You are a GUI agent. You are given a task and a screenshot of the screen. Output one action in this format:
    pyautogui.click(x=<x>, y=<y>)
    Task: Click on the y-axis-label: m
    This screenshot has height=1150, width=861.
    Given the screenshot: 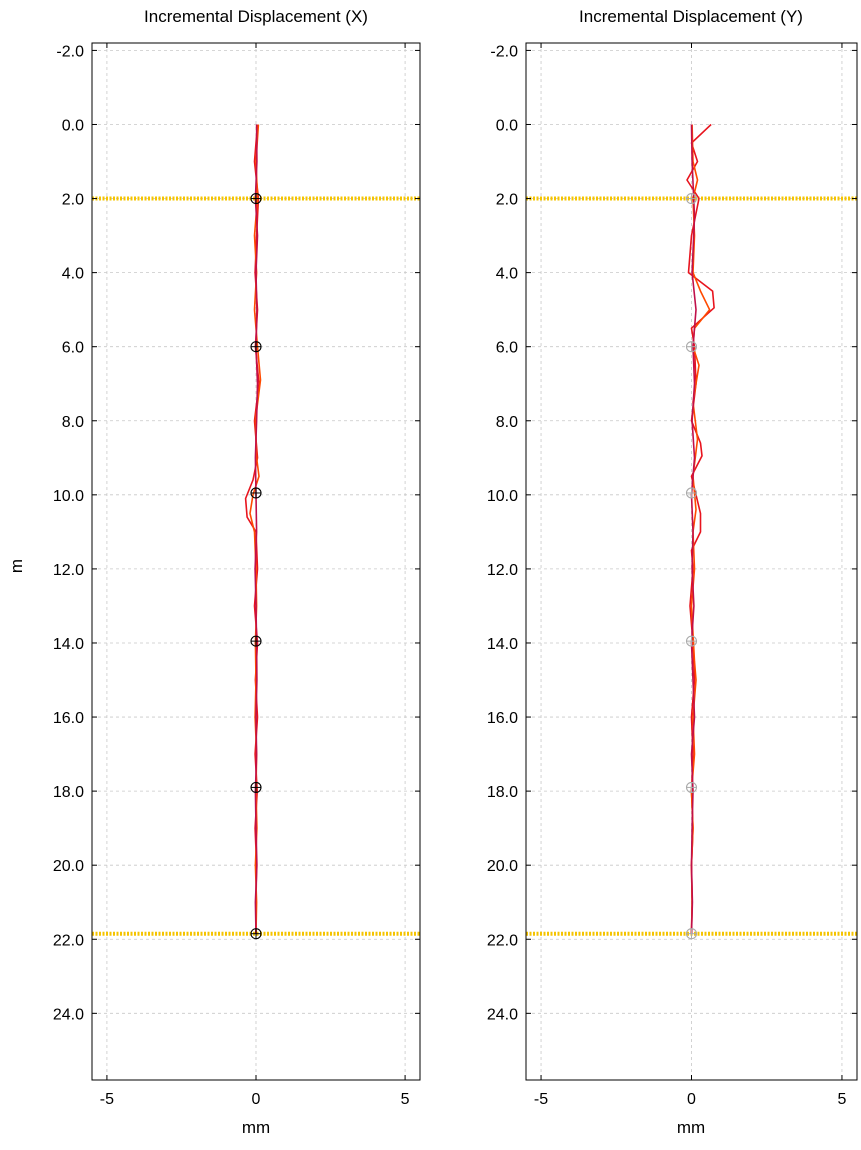 What is the action you would take?
    pyautogui.click(x=16, y=566)
    